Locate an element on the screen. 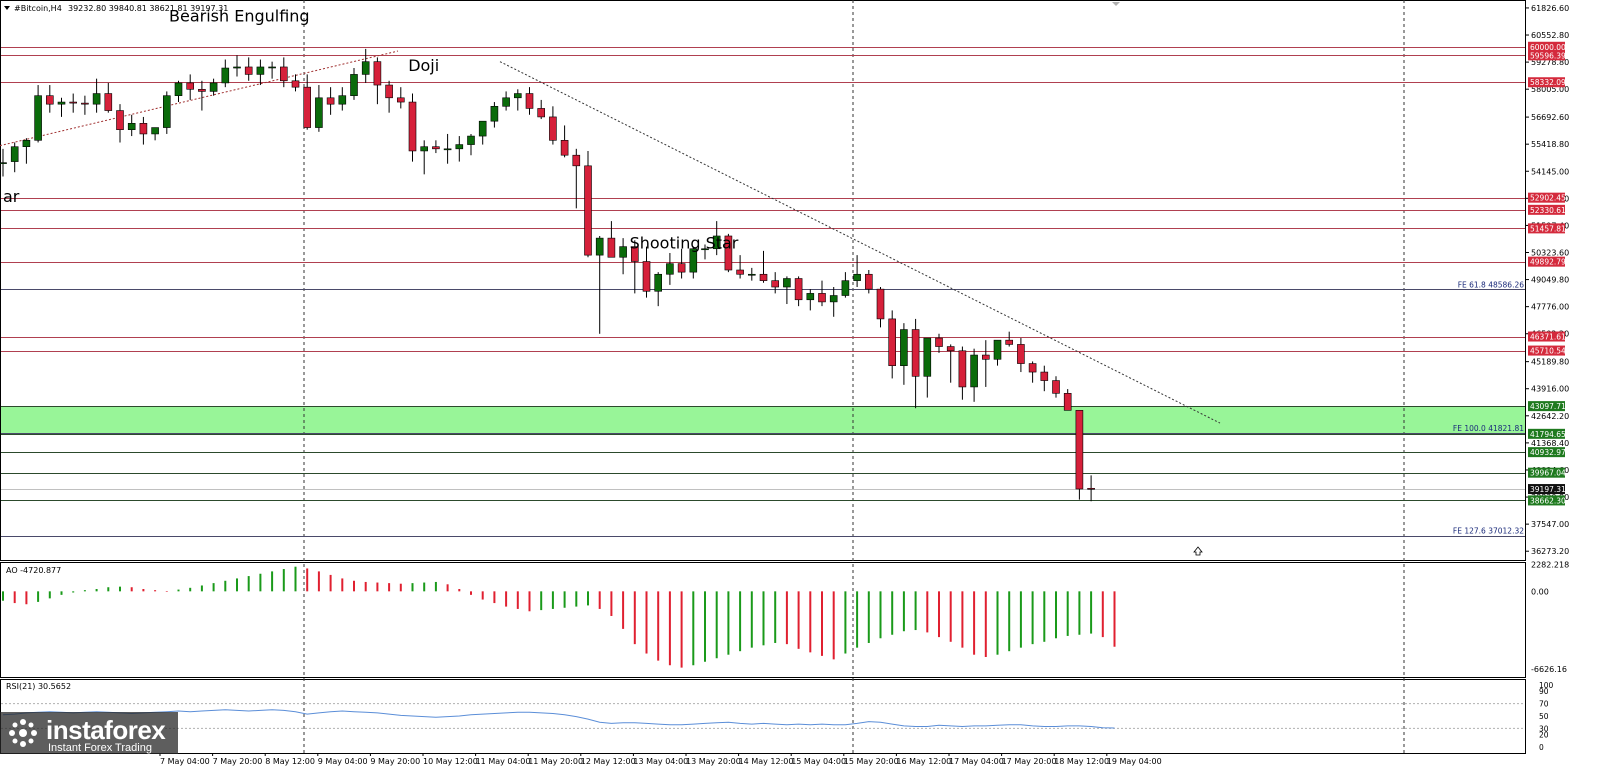 The width and height of the screenshot is (1599, 770). chart-ohlc-label: 39232.80 39840.81 38621.81 39197.31 is located at coordinates (148, 8).